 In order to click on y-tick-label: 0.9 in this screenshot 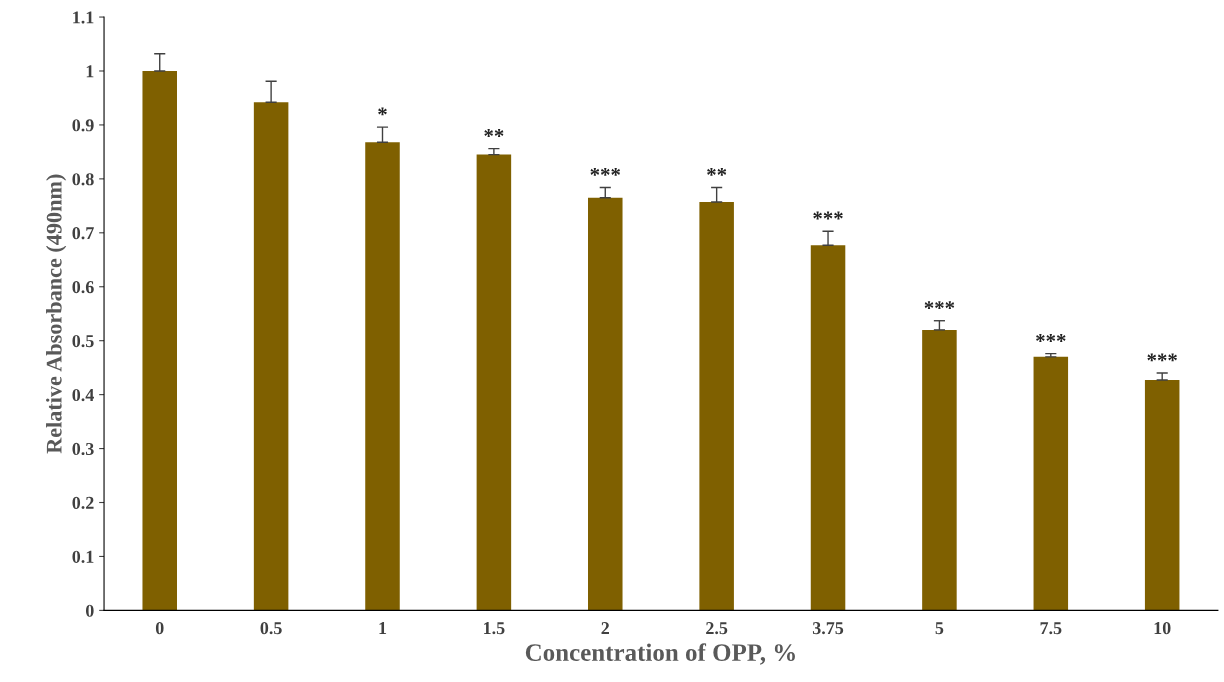, I will do `click(83, 125)`.